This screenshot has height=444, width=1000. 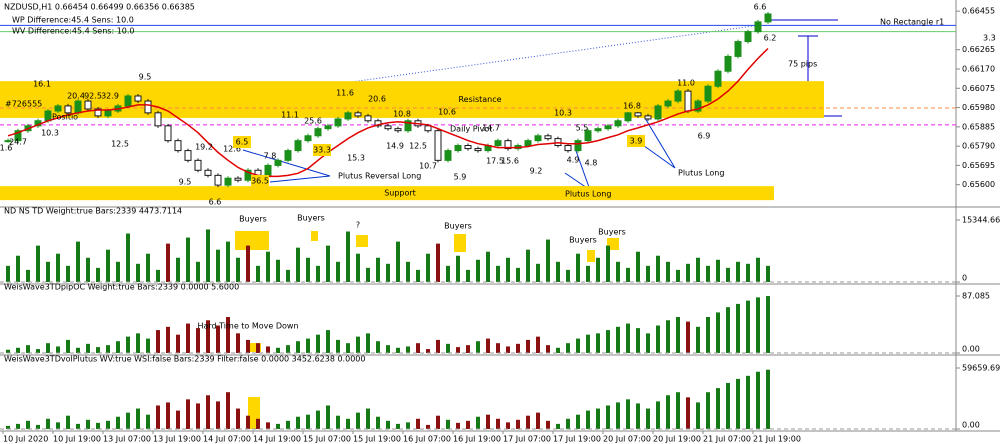 What do you see at coordinates (356, 158) in the screenshot?
I see `wave-label: 15.3` at bounding box center [356, 158].